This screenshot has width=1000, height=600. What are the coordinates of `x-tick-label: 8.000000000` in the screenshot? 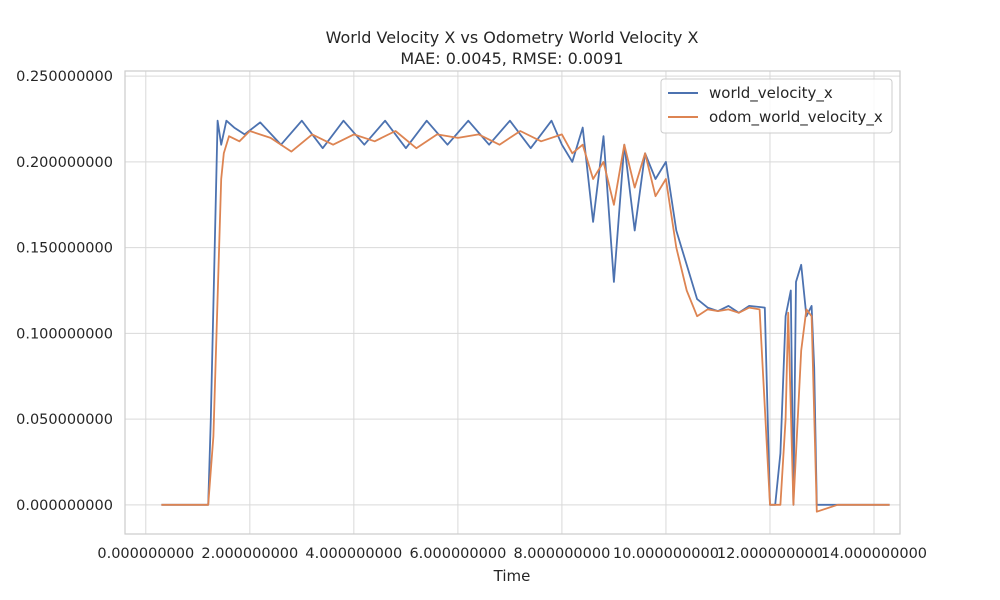 It's located at (561, 554).